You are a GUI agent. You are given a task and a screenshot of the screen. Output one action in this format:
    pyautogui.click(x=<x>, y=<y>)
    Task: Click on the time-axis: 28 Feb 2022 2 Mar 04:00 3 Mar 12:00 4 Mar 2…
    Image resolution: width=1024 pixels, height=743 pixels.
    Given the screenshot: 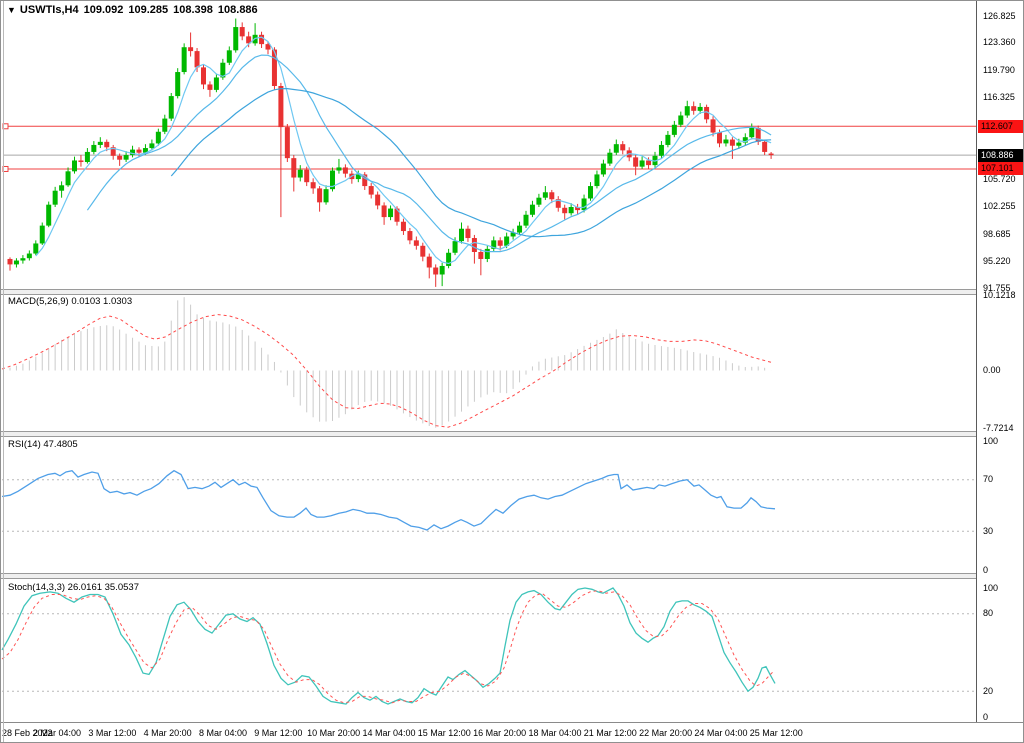 What is the action you would take?
    pyautogui.click(x=512, y=732)
    